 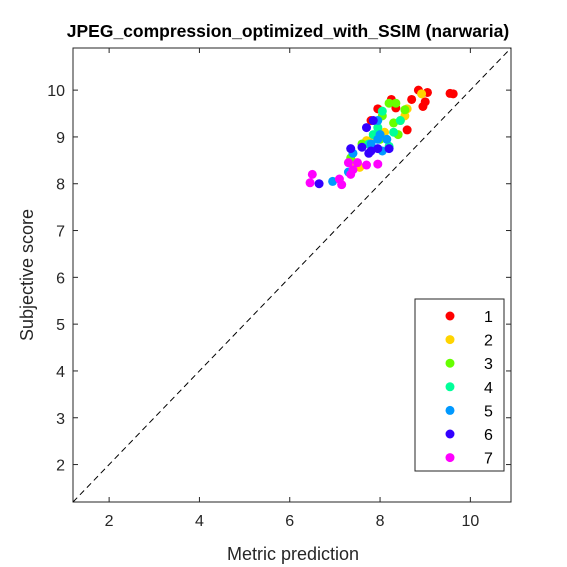 I want to click on legend: 1 2 3 4 5 6 7, so click(x=459, y=385).